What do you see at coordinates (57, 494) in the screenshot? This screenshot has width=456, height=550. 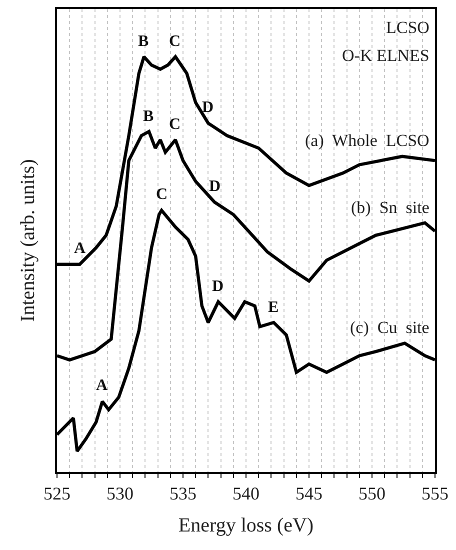 I see `x-tick-label: 525` at bounding box center [57, 494].